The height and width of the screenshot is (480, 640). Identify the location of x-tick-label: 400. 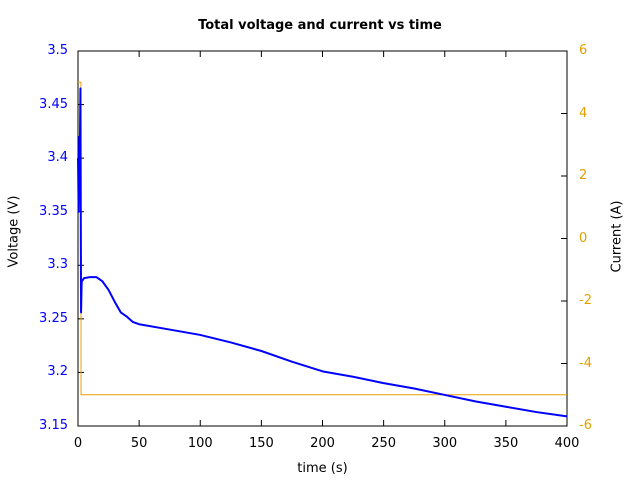
(567, 443).